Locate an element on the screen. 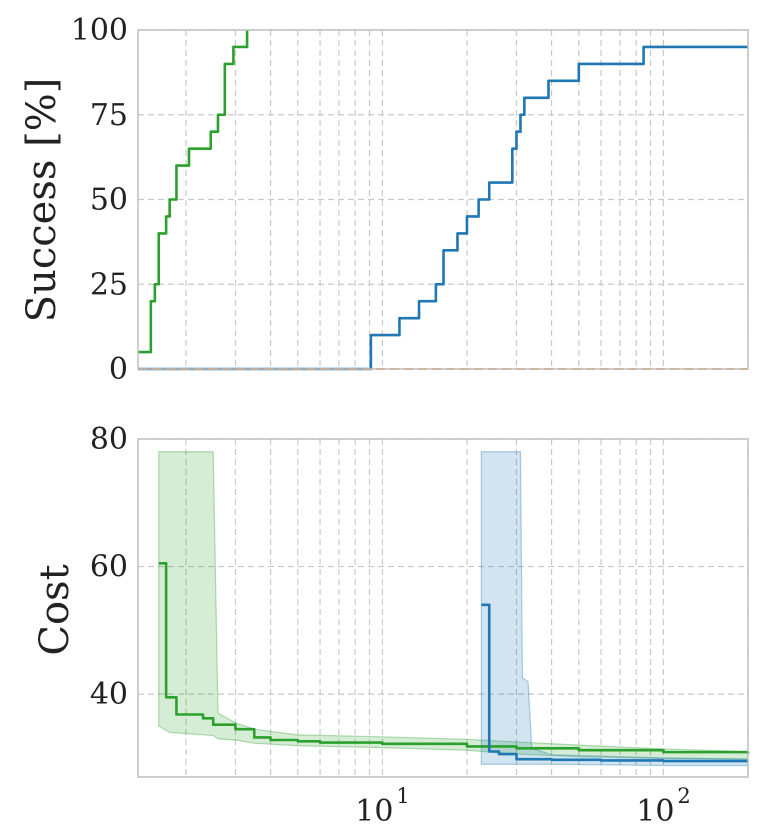  y-tick-label: 100 is located at coordinates (99, 30).